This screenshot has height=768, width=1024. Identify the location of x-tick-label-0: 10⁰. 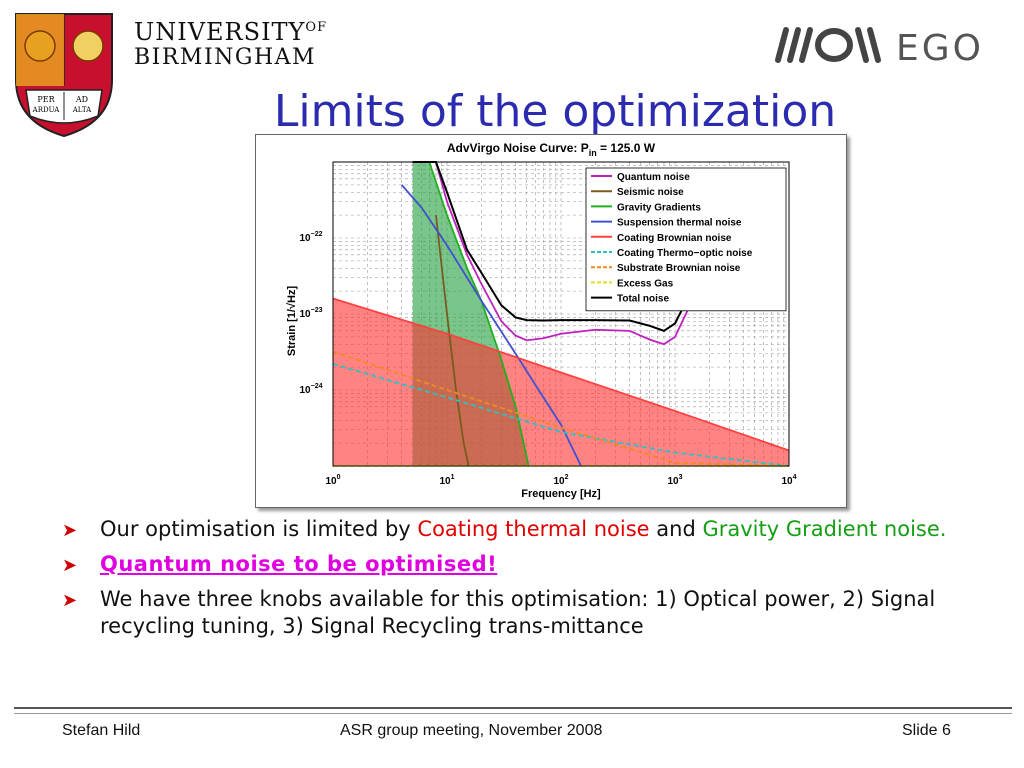
(332, 480).